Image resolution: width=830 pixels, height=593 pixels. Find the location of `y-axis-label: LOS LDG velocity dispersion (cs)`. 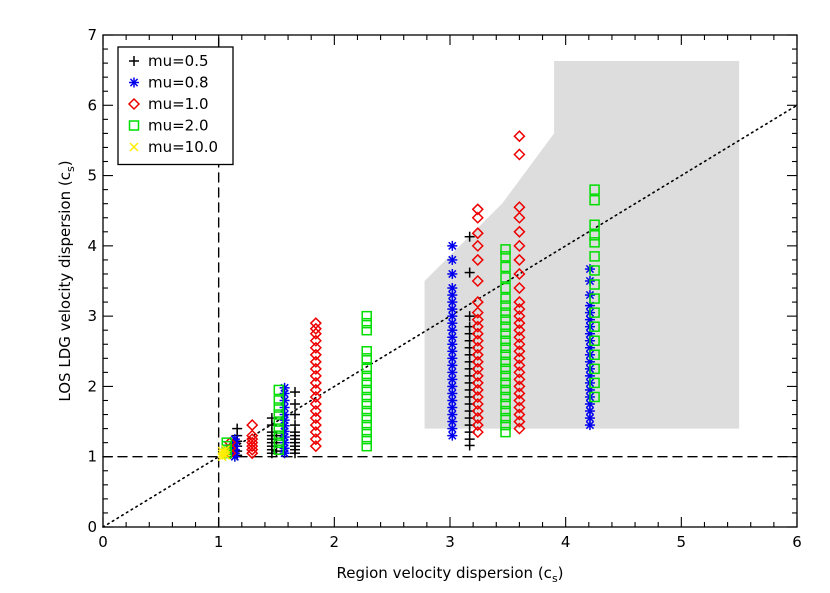

y-axis-label: LOS LDG velocity dispersion (cs) is located at coordinates (66, 280).